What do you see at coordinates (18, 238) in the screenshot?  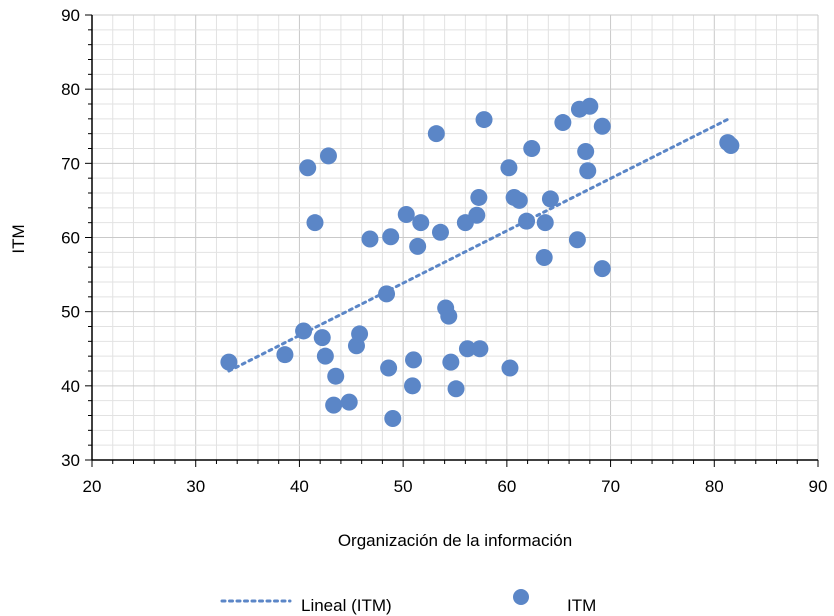 I see `y-axis-title: ITM` at bounding box center [18, 238].